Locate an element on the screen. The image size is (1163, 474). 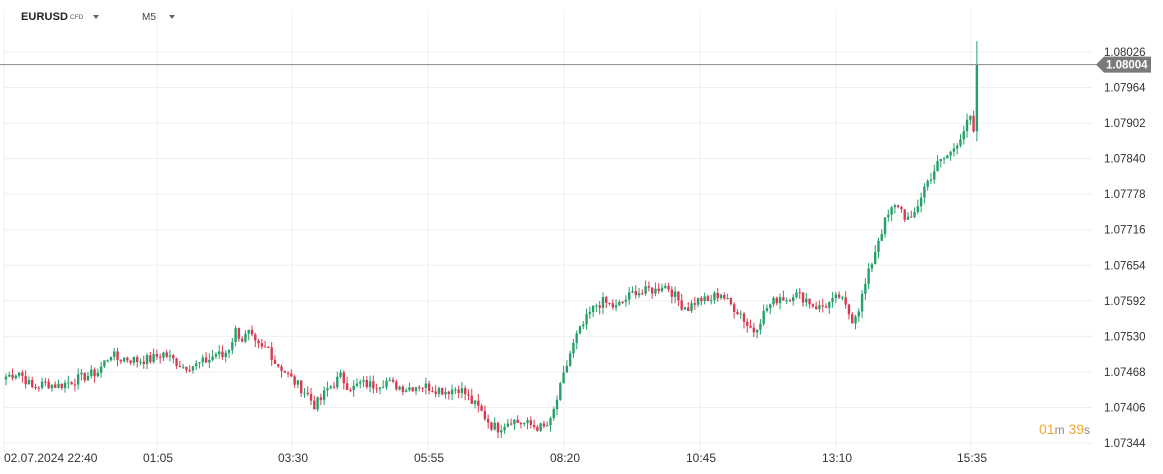
countdown-seconds-unit: s is located at coordinates (1087, 430).